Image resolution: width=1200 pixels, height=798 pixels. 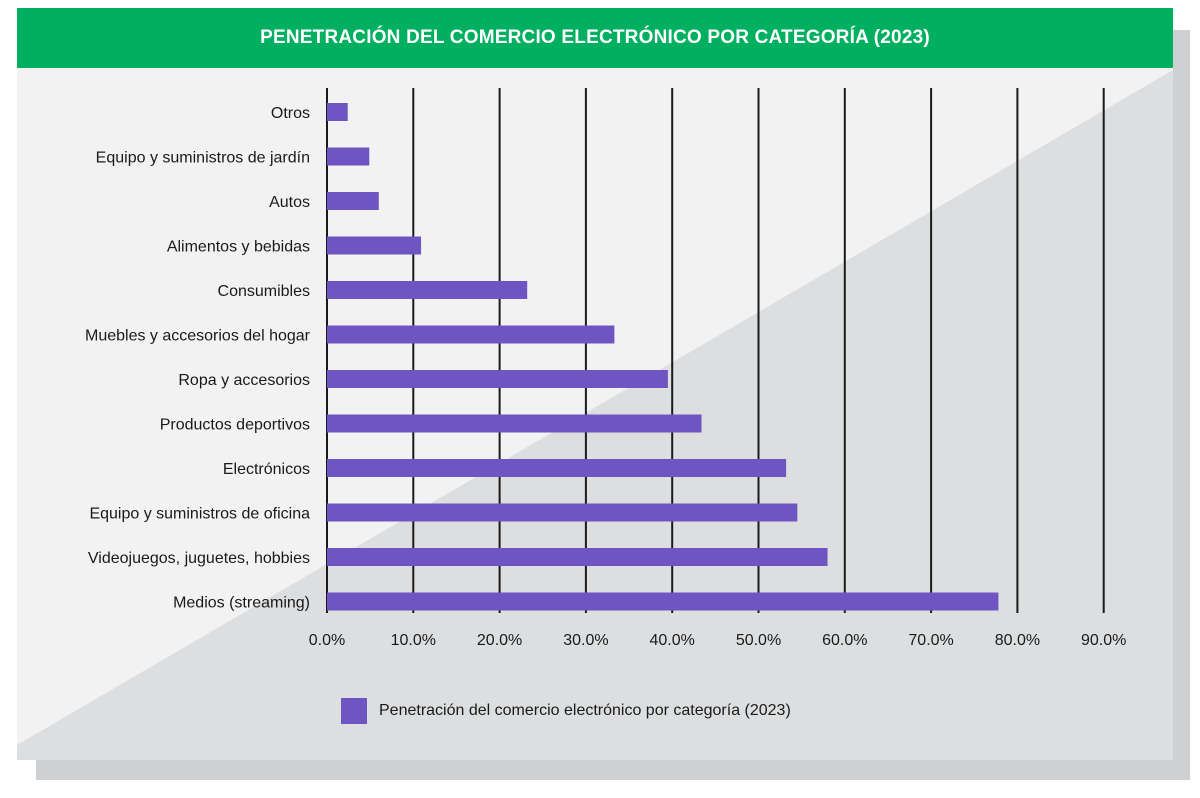 What do you see at coordinates (241, 603) in the screenshot?
I see `category-label: Medios (streaming)` at bounding box center [241, 603].